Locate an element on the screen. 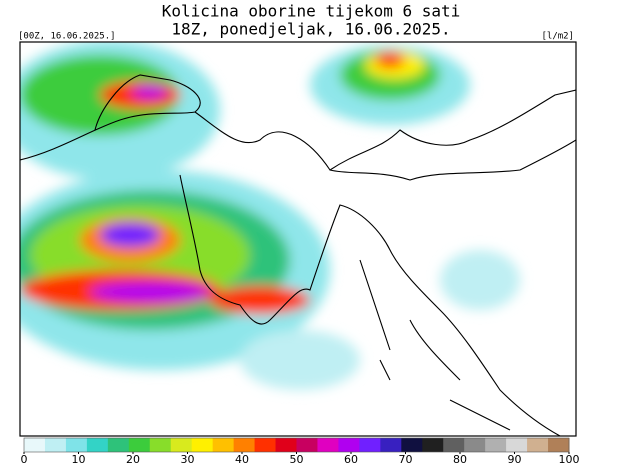 This screenshot has width=622, height=466. colorbar-tick-label: 40 is located at coordinates (242, 459).